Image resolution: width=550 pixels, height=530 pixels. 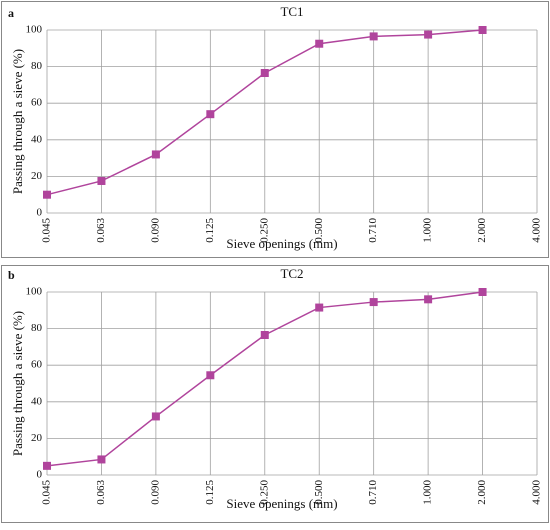 I want to click on chart-title: TC1, so click(x=291, y=11).